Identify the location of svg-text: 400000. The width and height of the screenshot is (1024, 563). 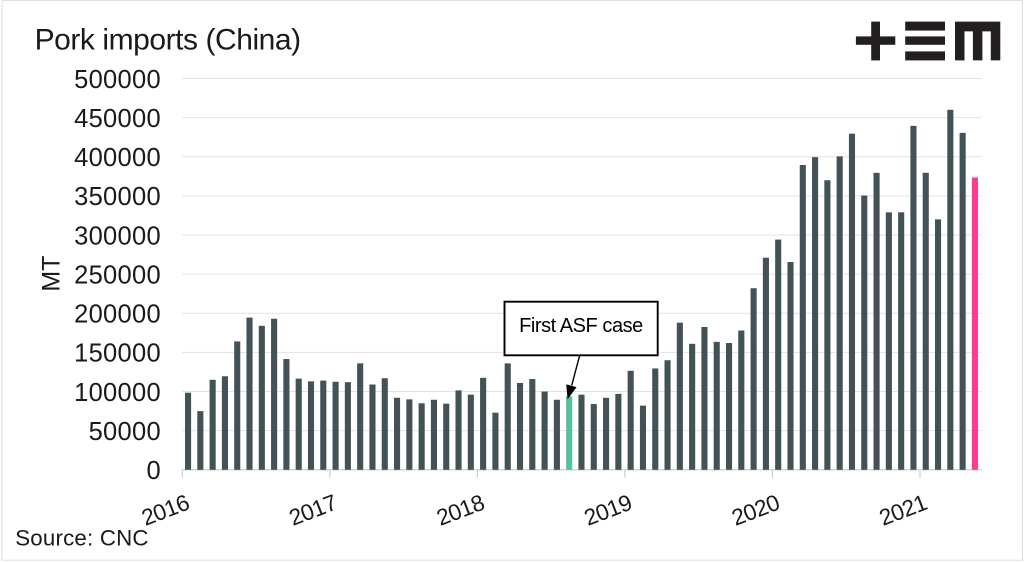
(117, 158).